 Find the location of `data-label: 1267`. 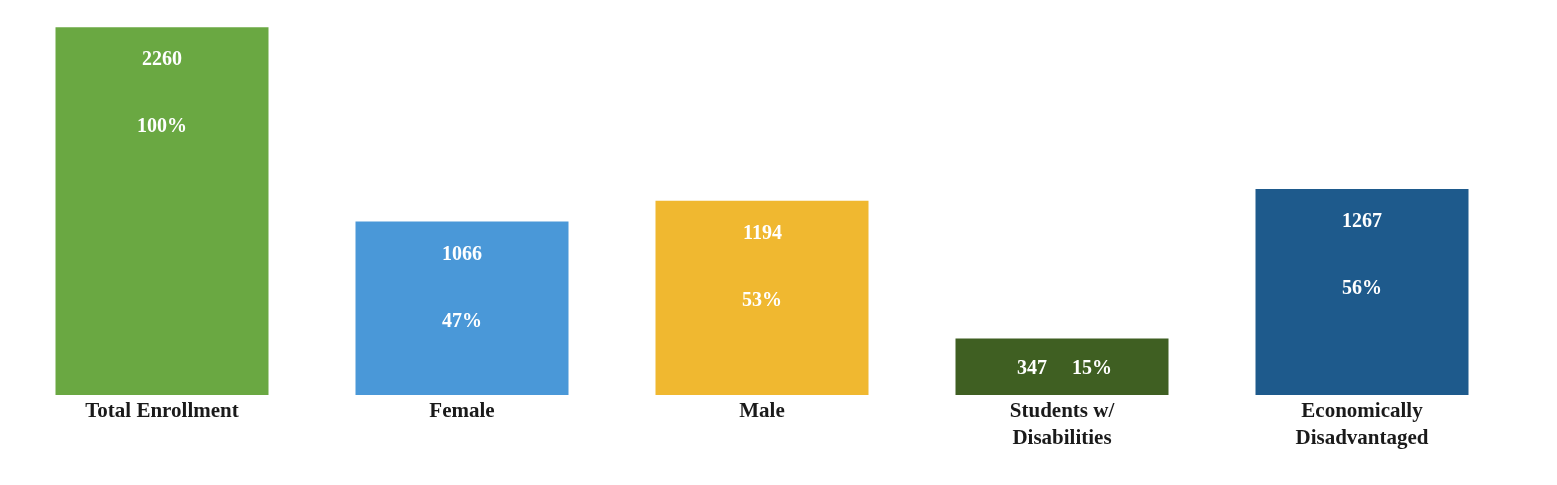

data-label: 1267 is located at coordinates (1362, 220).